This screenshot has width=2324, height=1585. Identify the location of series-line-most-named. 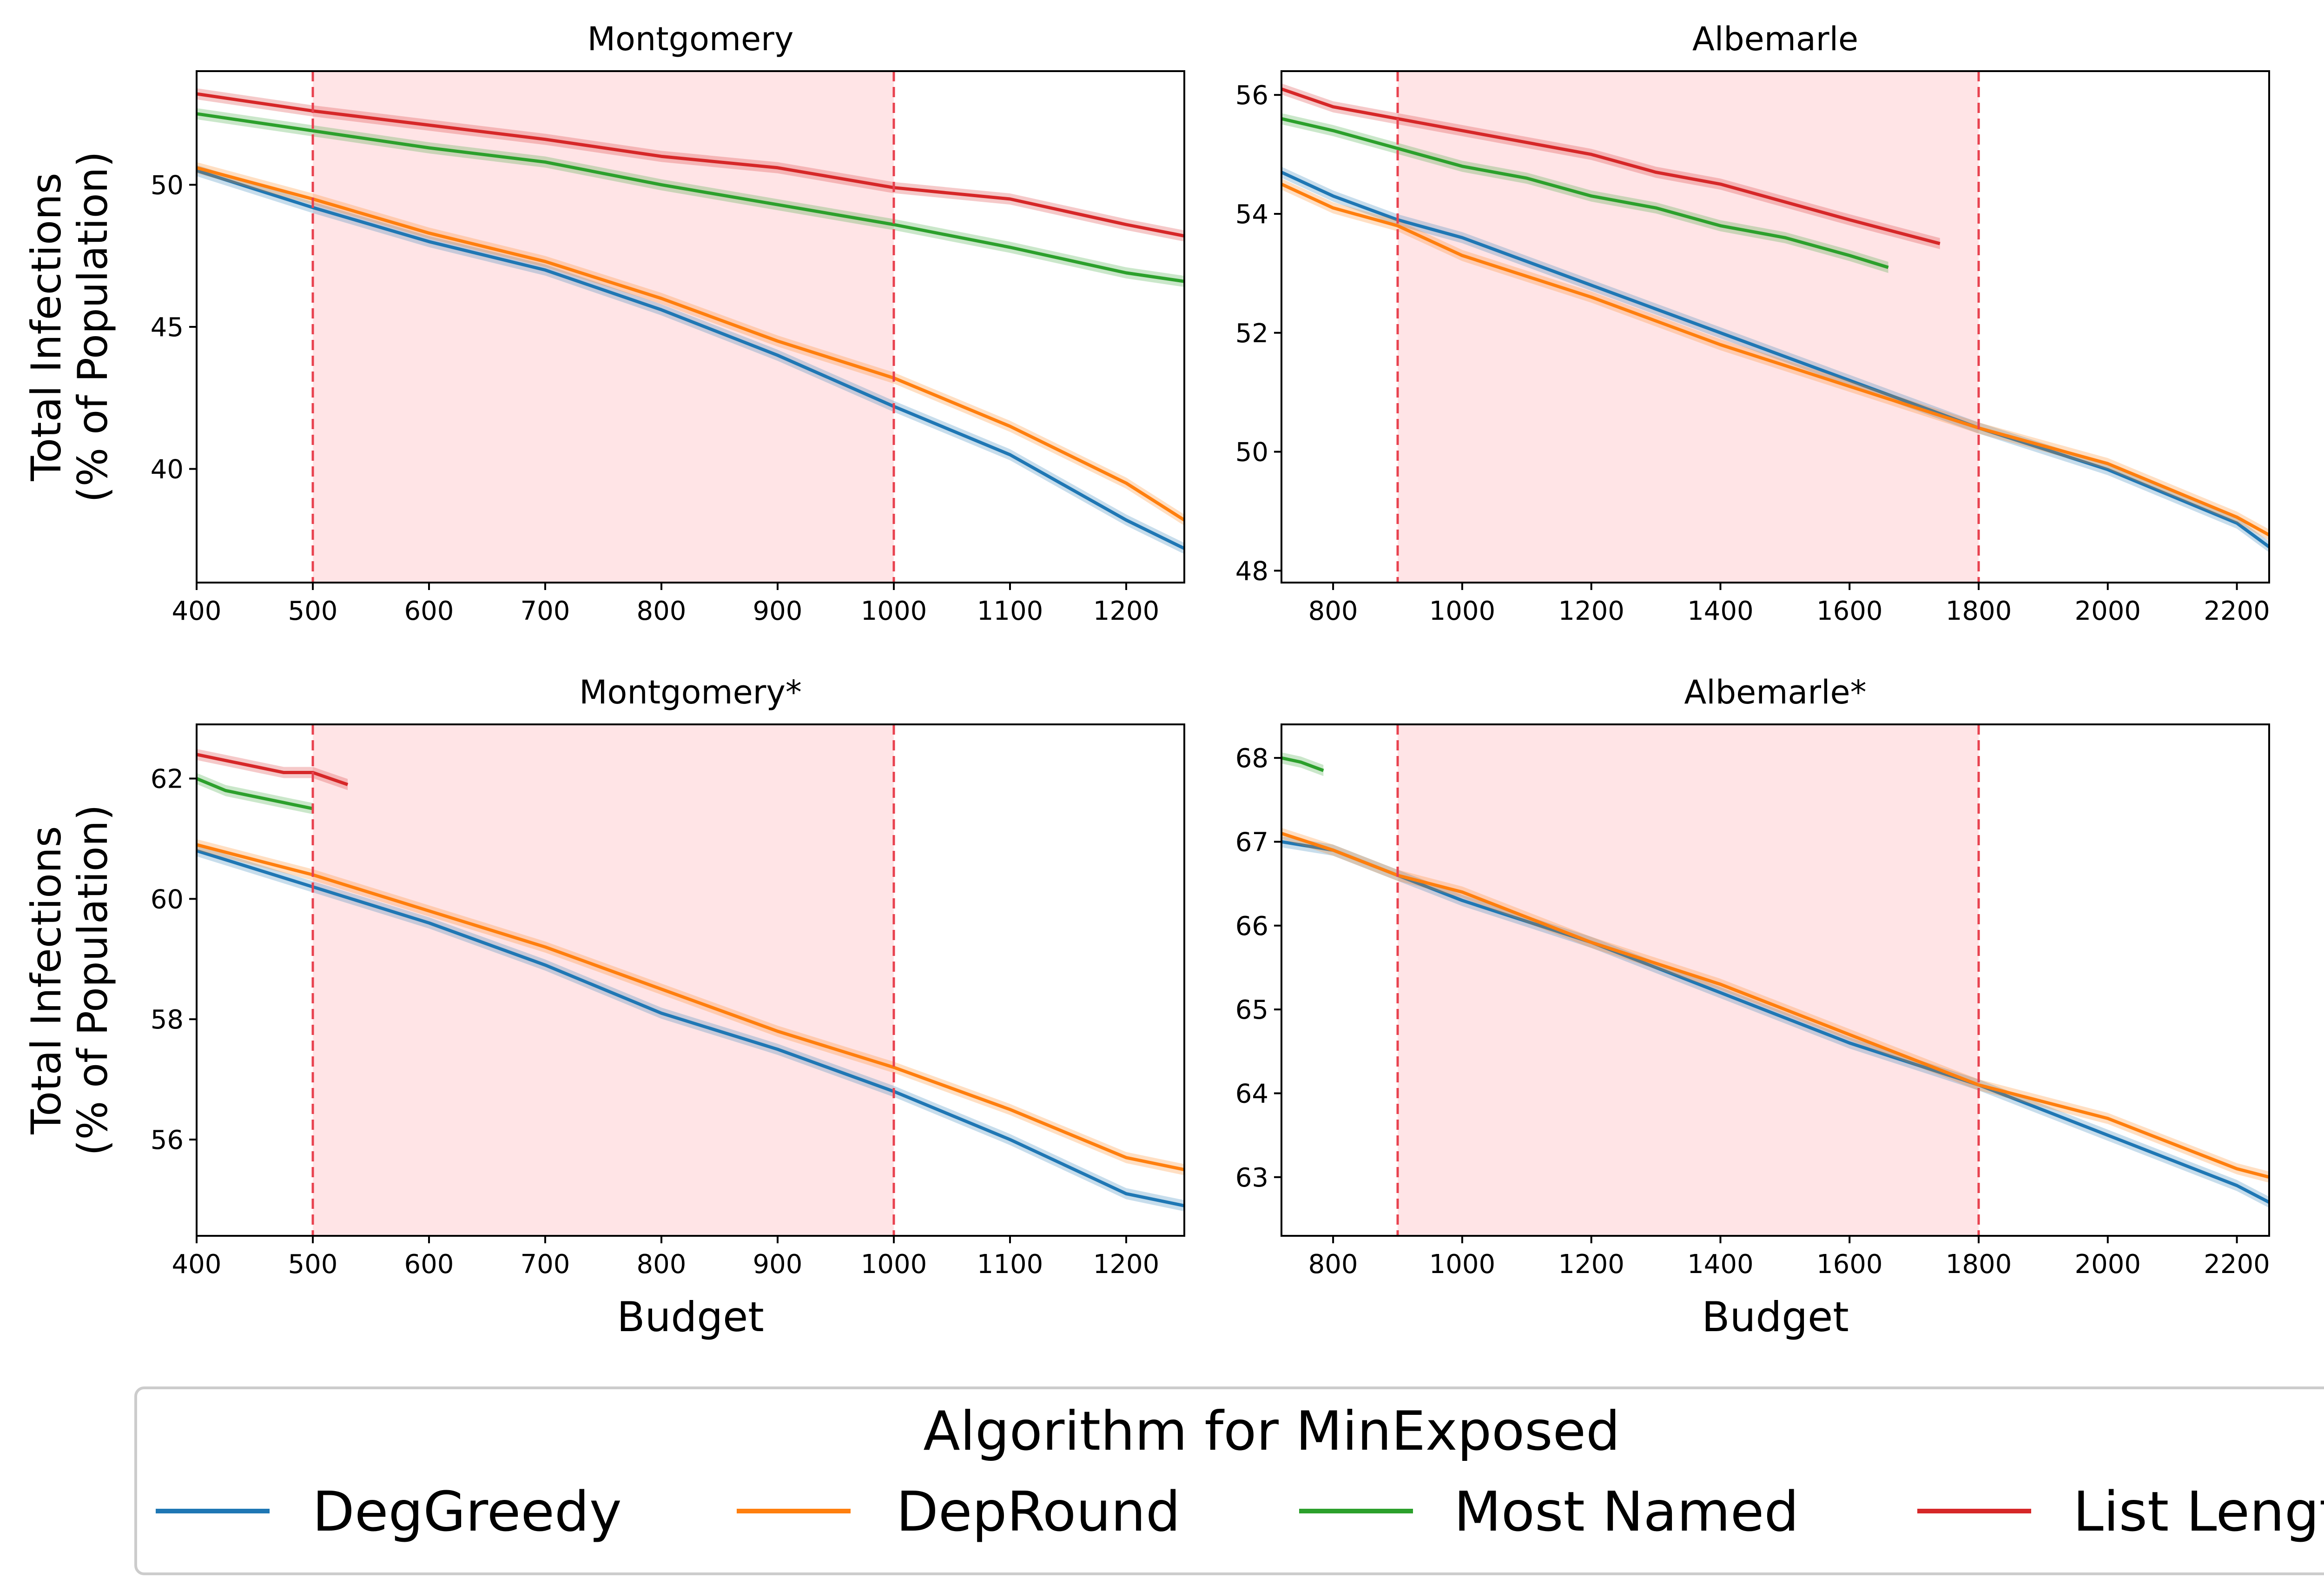
(690, 198).